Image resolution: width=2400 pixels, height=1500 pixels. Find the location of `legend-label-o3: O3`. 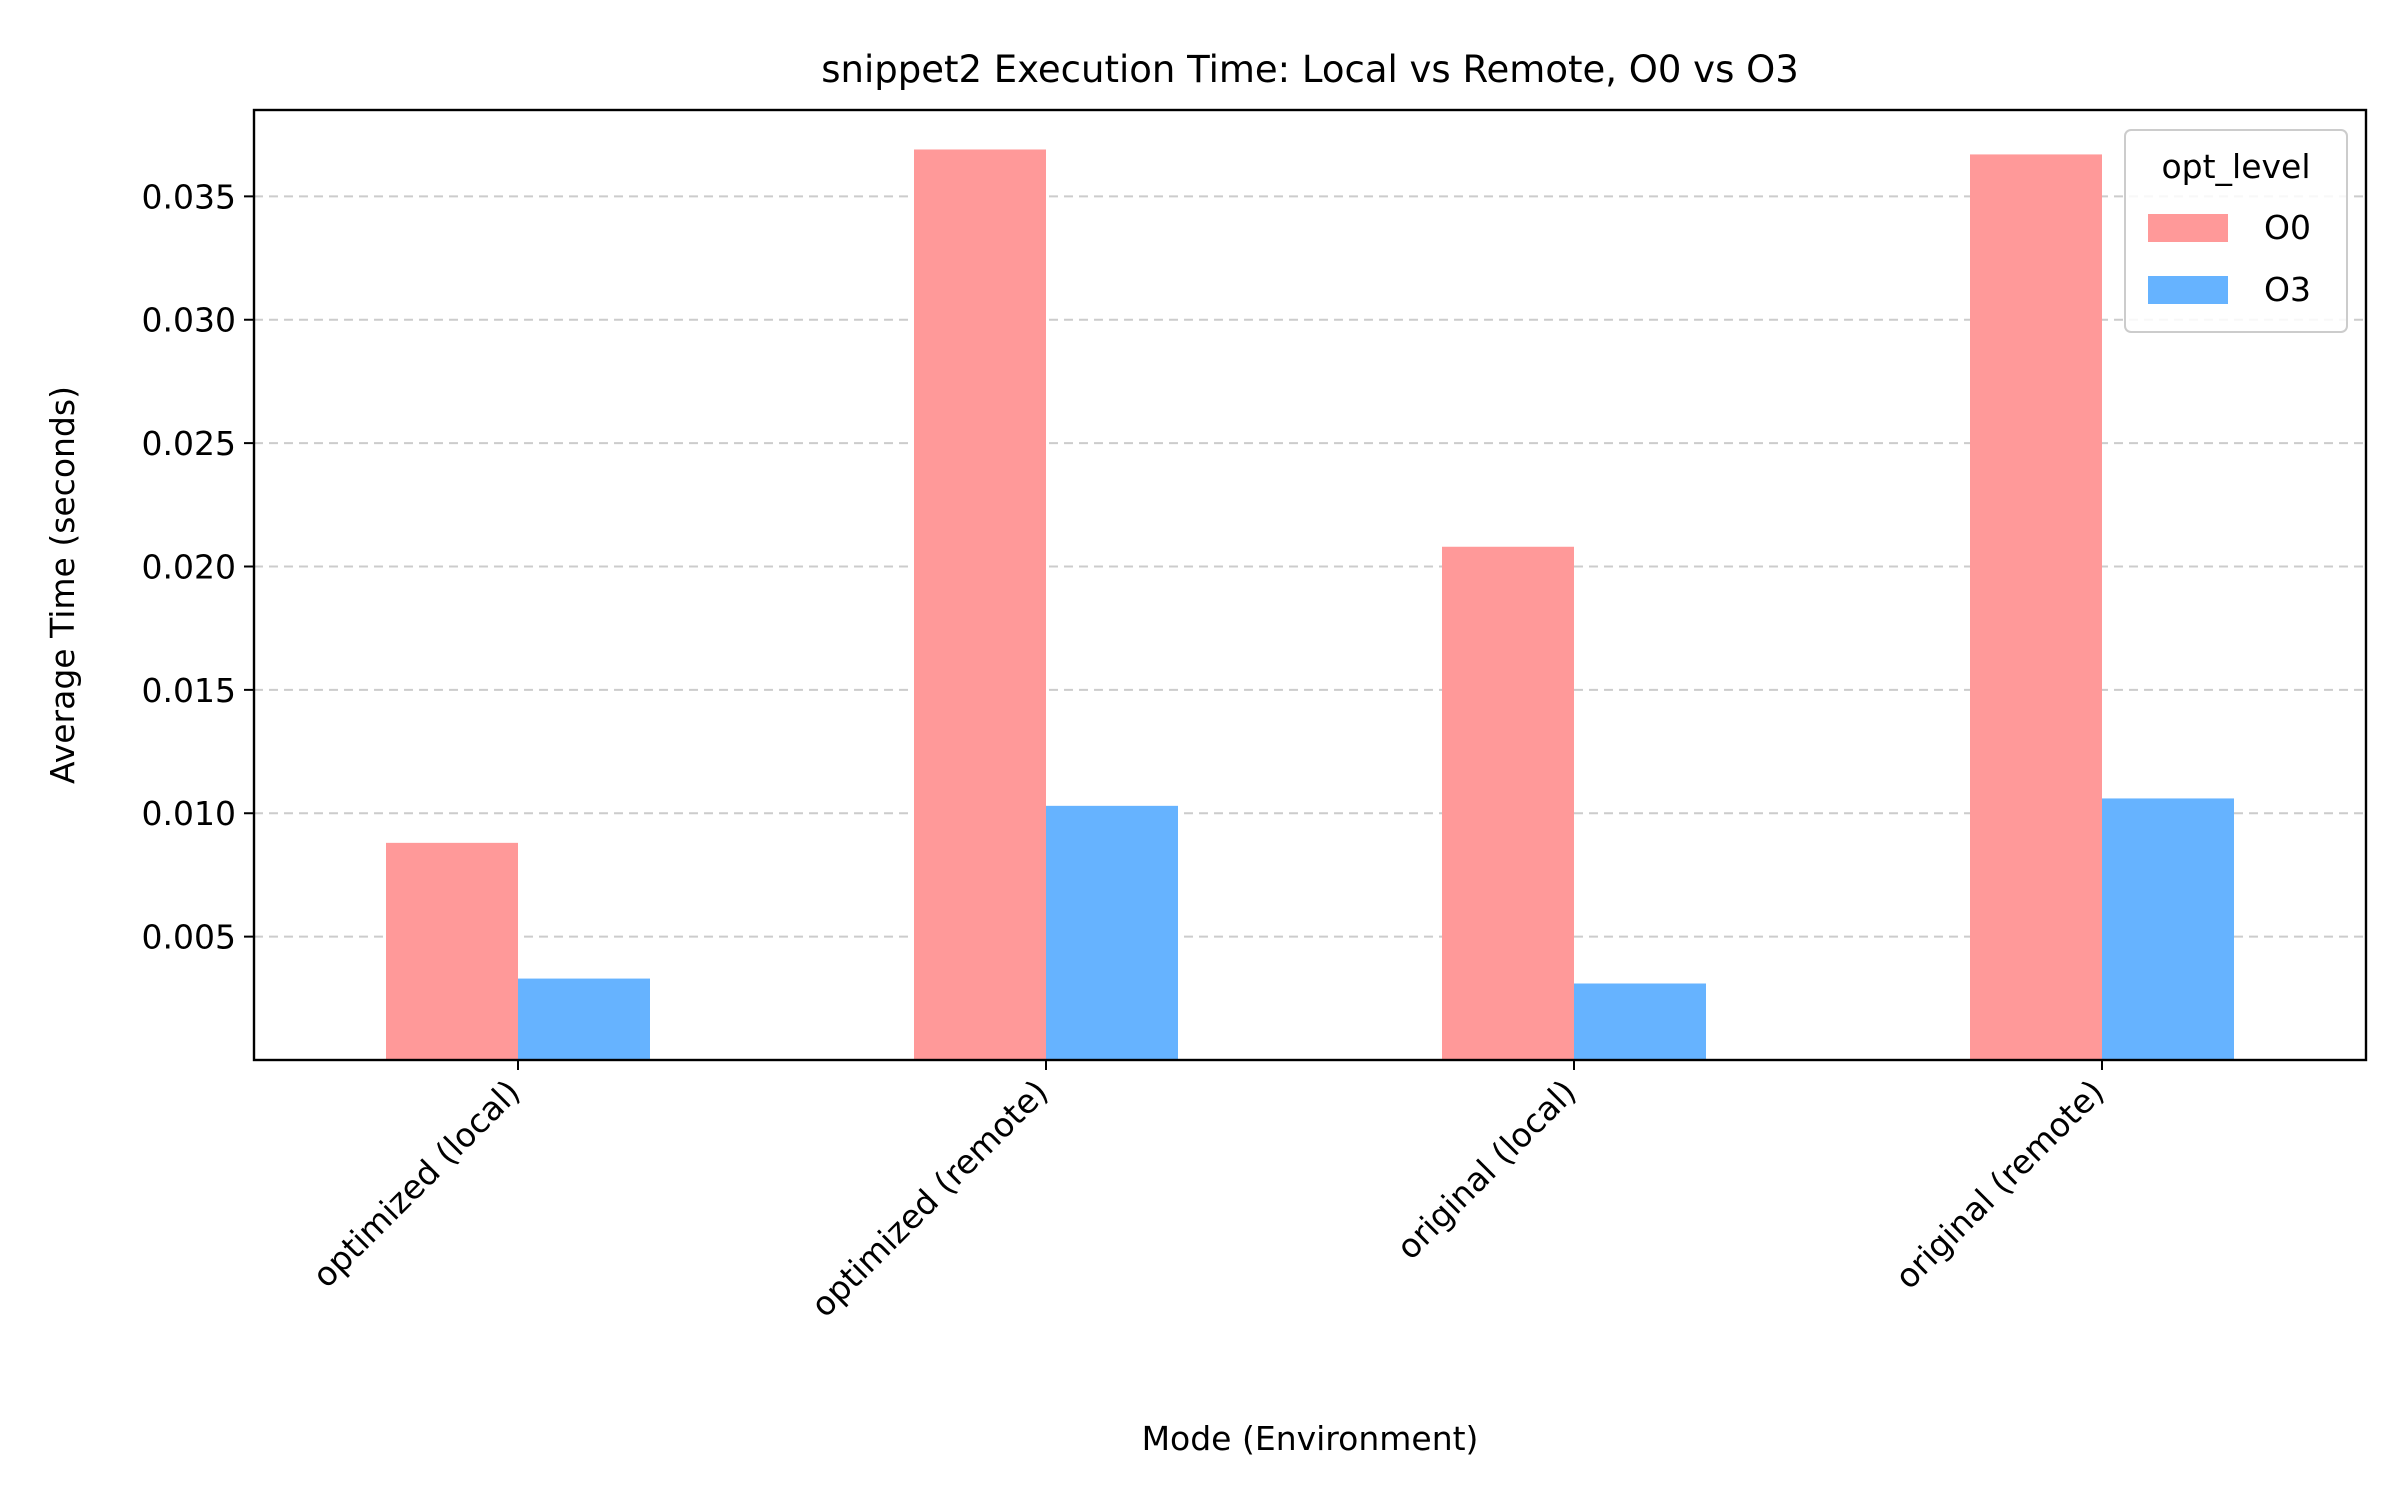

legend-label-o3: O3 is located at coordinates (2287, 289).